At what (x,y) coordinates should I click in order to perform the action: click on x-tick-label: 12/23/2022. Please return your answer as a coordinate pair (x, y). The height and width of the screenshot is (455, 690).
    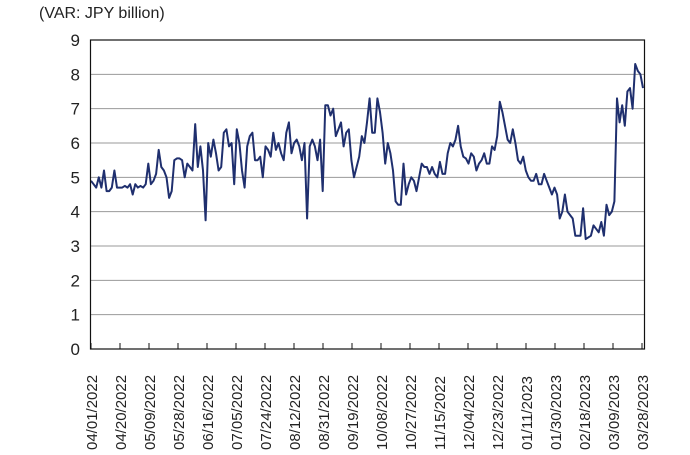
    Looking at the image, I should click on (498, 412).